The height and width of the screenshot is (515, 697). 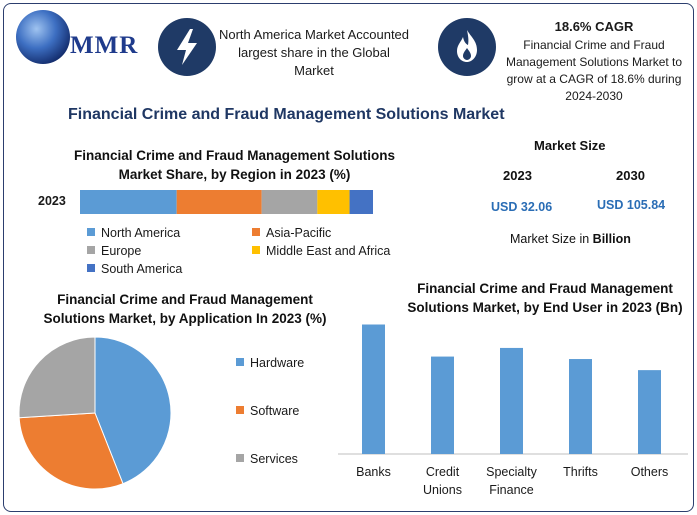 I want to click on legend-label: North America, so click(x=141, y=233).